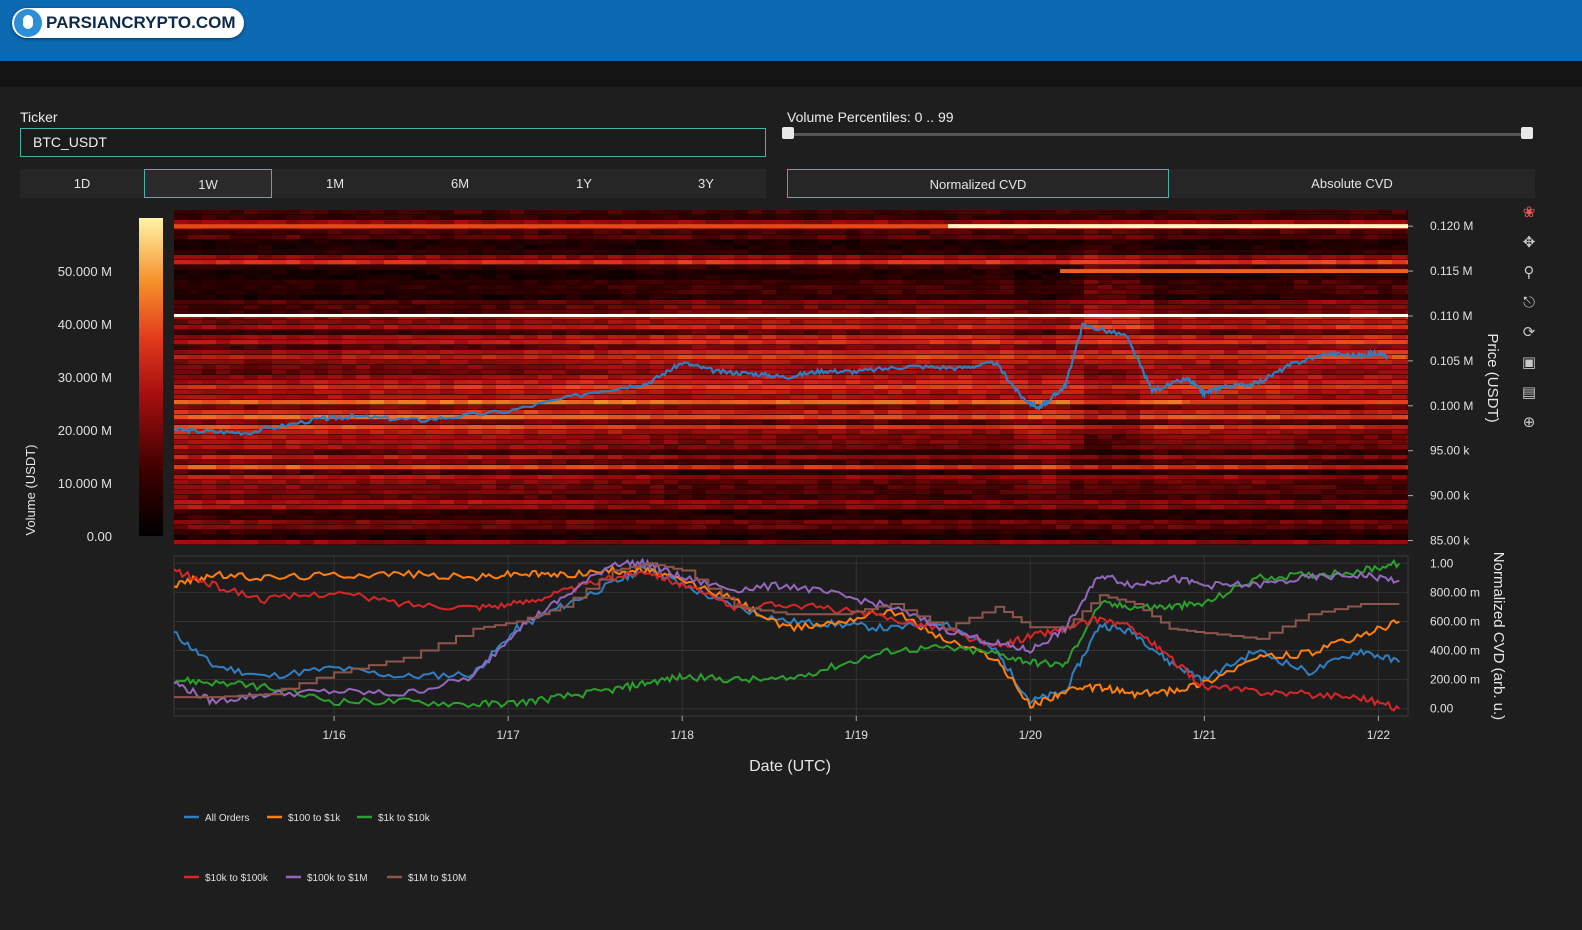 Image resolution: width=1582 pixels, height=930 pixels. What do you see at coordinates (1352, 183) in the screenshot?
I see `absolute-cvd-button: Absolute CVD` at bounding box center [1352, 183].